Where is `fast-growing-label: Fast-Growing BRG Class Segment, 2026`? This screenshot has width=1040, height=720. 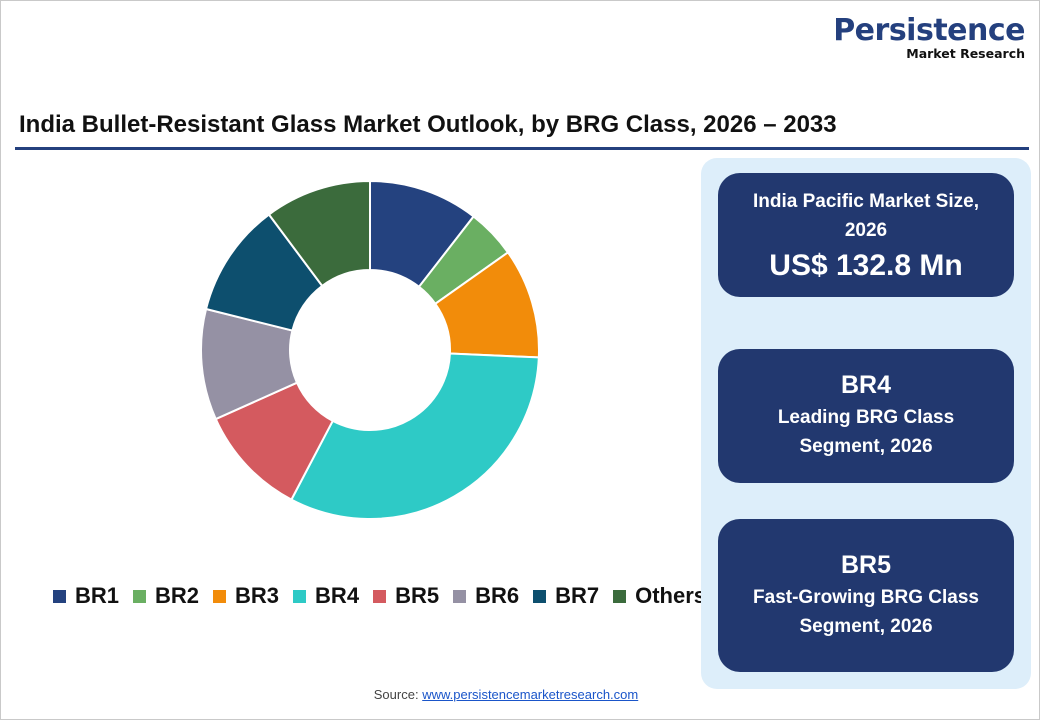
fast-growing-label: Fast-Growing BRG Class Segment, 2026 is located at coordinates (866, 612).